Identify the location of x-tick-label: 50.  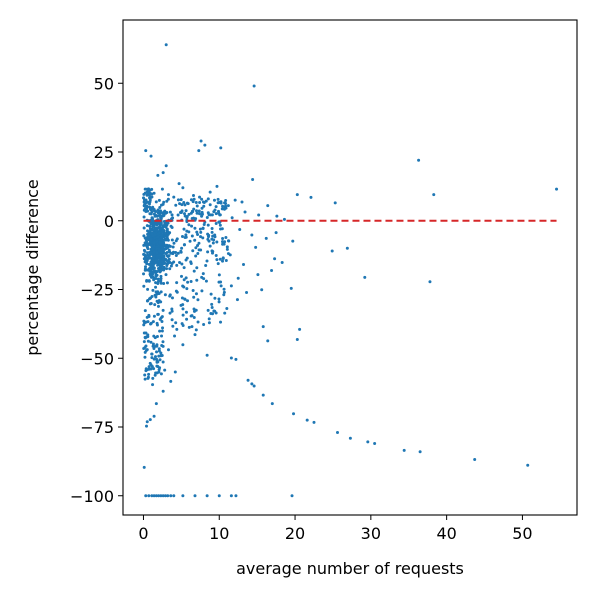
(522, 533).